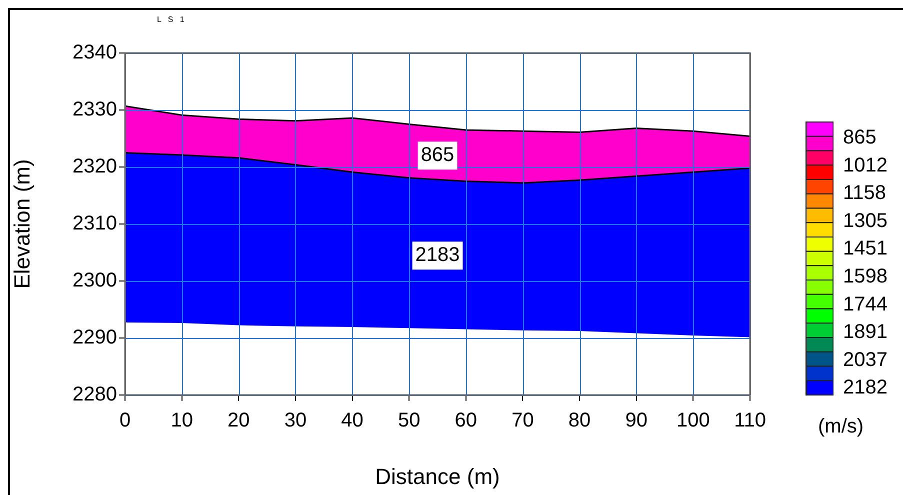 The width and height of the screenshot is (903, 495). I want to click on y-tick-label: 2340, so click(94, 53).